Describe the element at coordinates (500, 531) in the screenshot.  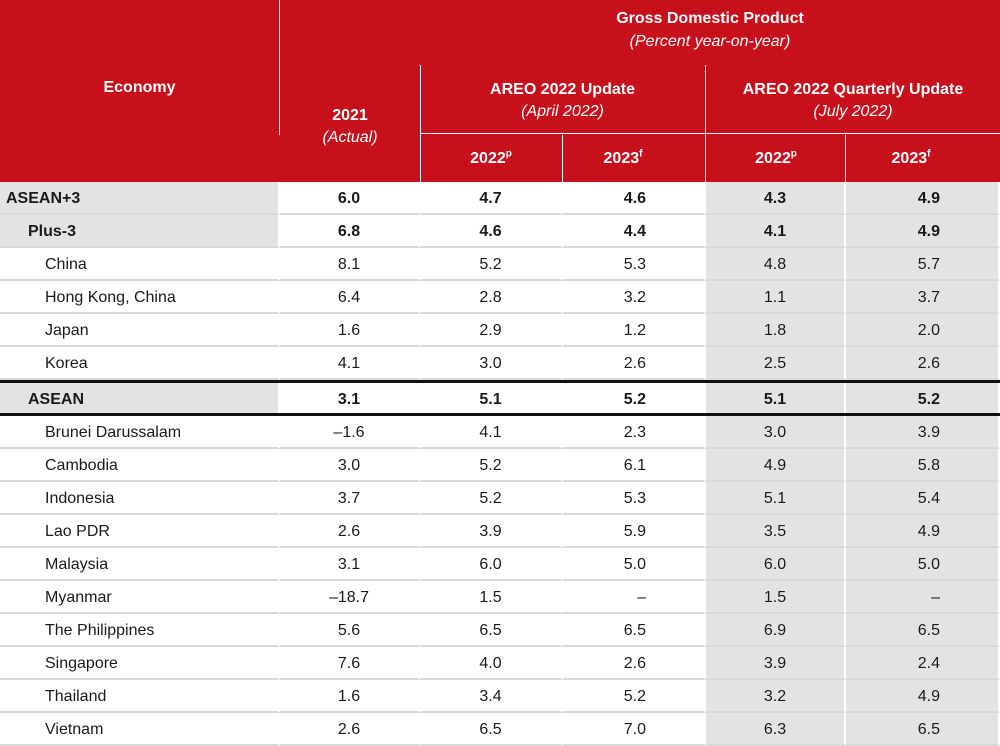
I see `table-row: Lao PDR 2.6 3.9 5.9 3.5 4.9` at that location.